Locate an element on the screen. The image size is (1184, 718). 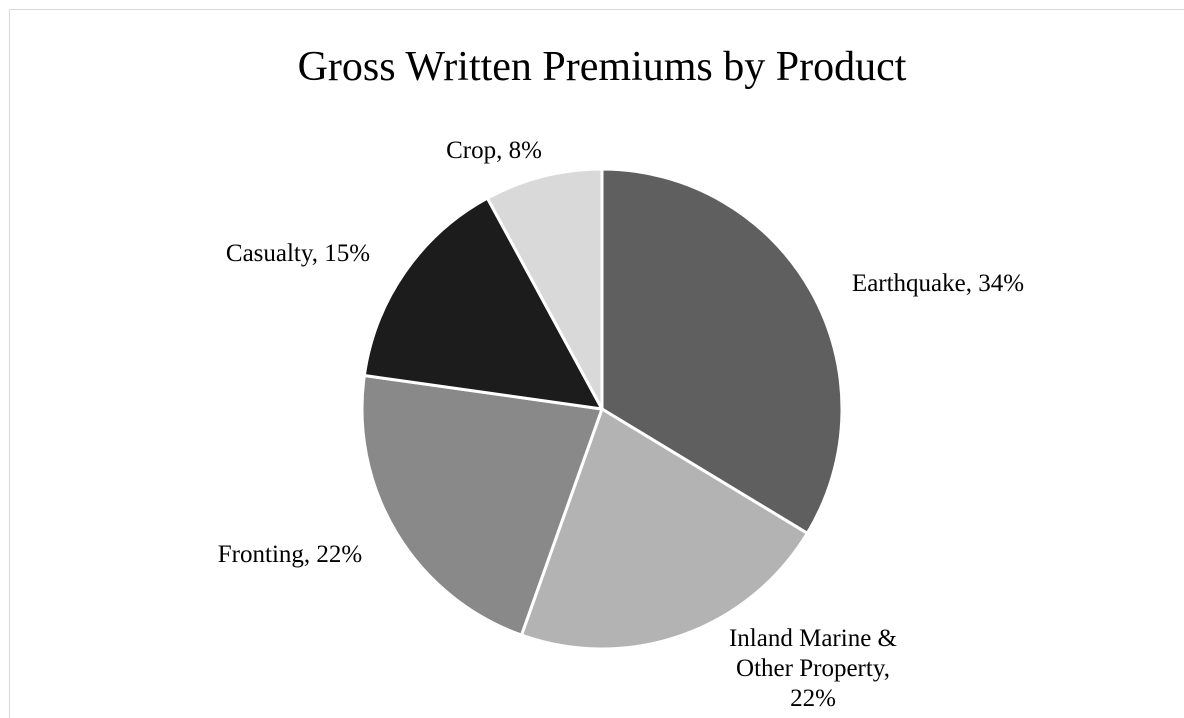
slice-label-line: Casualty, 15% is located at coordinates (298, 253).